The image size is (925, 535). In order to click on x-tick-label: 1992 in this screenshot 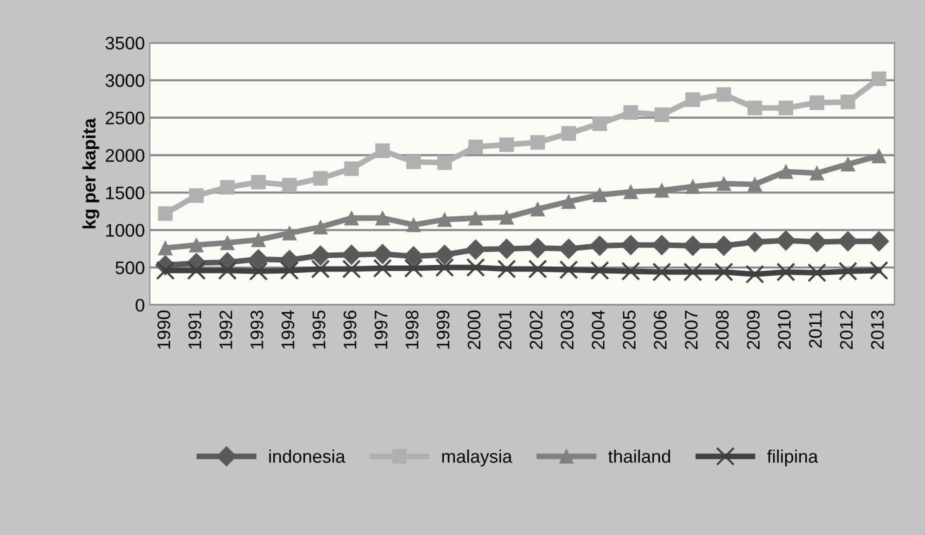, I will do `click(225, 329)`.